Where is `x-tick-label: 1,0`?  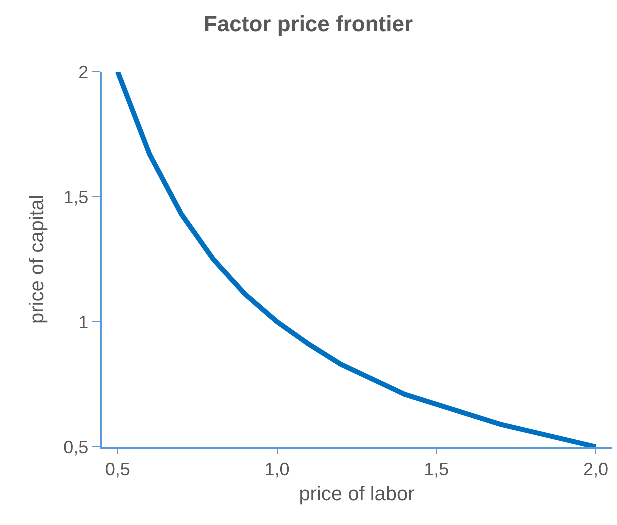
x-tick-label: 1,0 is located at coordinates (277, 469).